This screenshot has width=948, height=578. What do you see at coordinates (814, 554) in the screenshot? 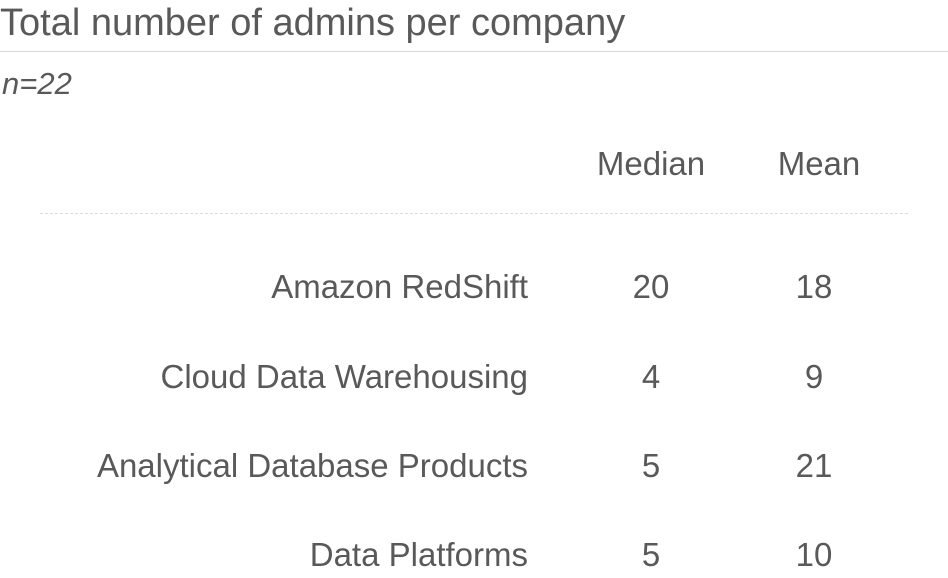
I see `mean-value: 10` at bounding box center [814, 554].